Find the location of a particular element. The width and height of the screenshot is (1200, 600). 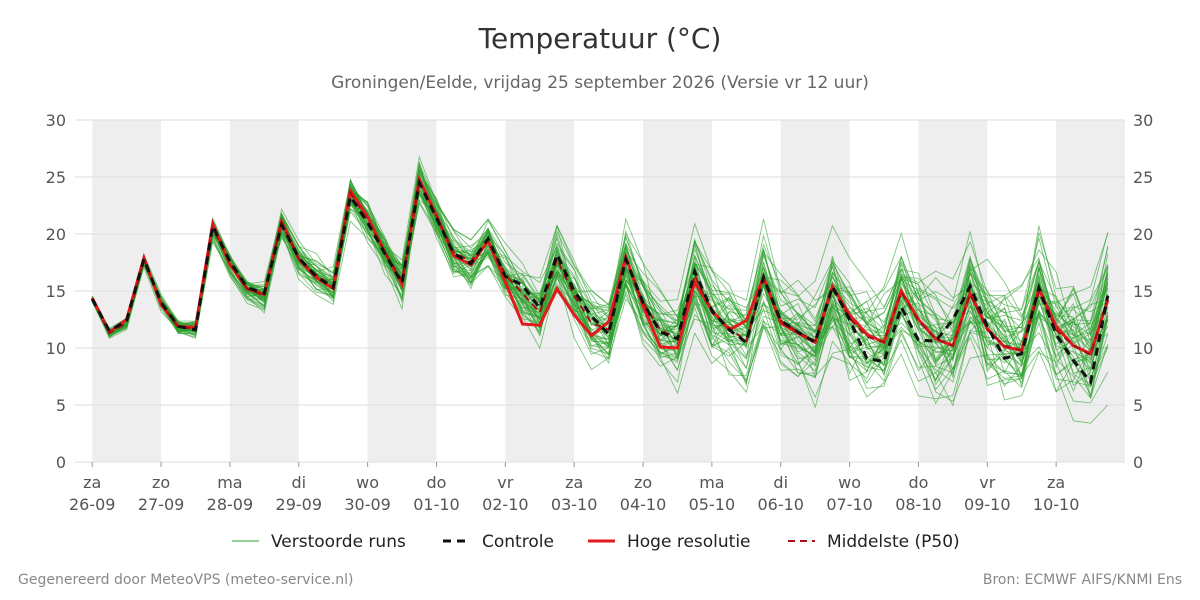

legend-ensemble-label: Verstoorde runs is located at coordinates (338, 542).